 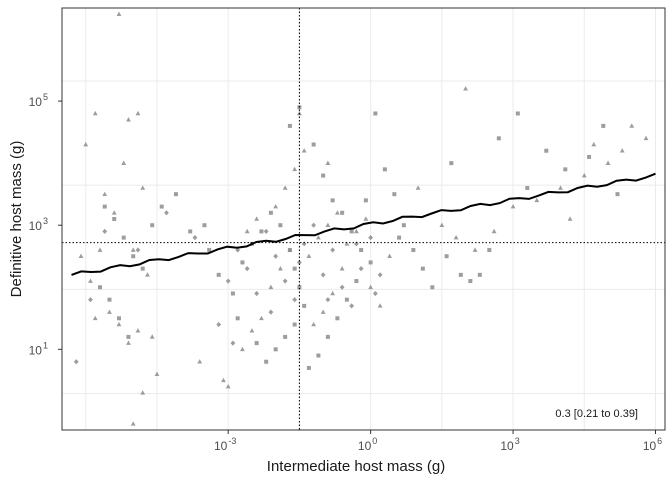 I want to click on y-axis-title: Definitive host mass (g), so click(x=16, y=219).